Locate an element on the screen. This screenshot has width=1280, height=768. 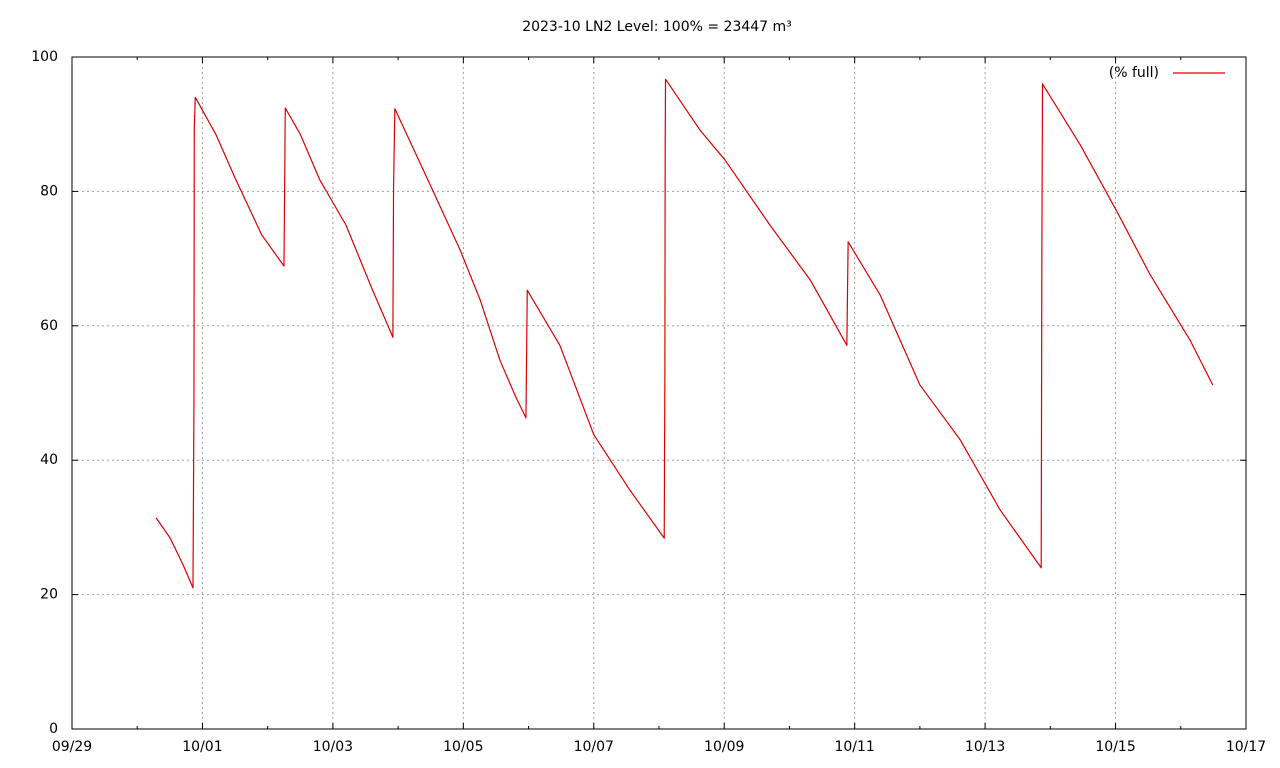
x-tick-label: 09/29 is located at coordinates (72, 747).